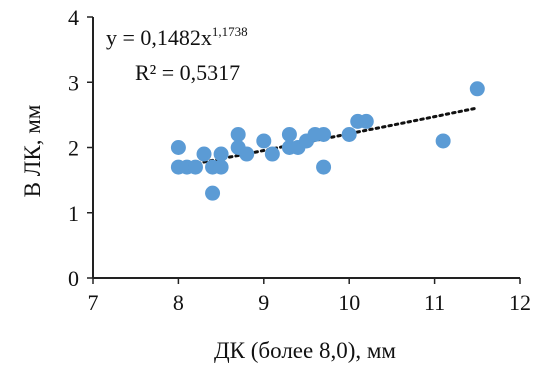 Image resolution: width=545 pixels, height=369 pixels. Describe the element at coordinates (159, 37) in the screenshot. I see `equation-base: y = 0,1482x` at that location.